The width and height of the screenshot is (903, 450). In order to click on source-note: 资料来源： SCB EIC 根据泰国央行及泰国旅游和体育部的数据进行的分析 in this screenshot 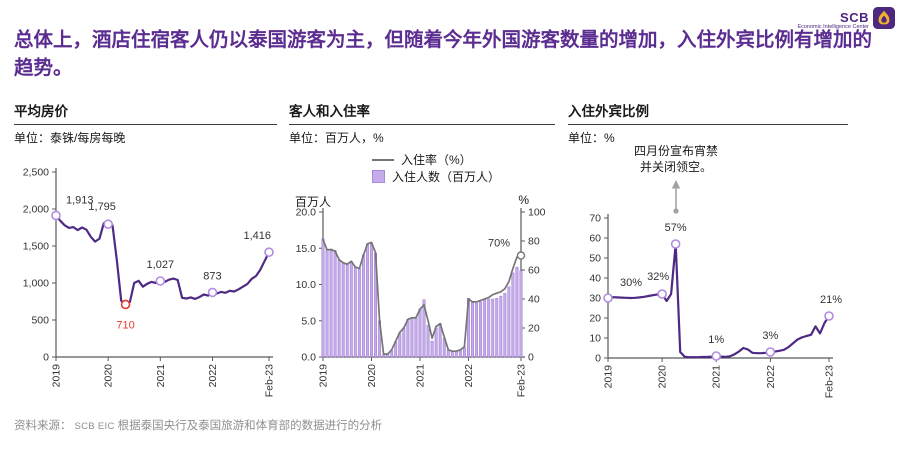, I will do `click(198, 425)`.